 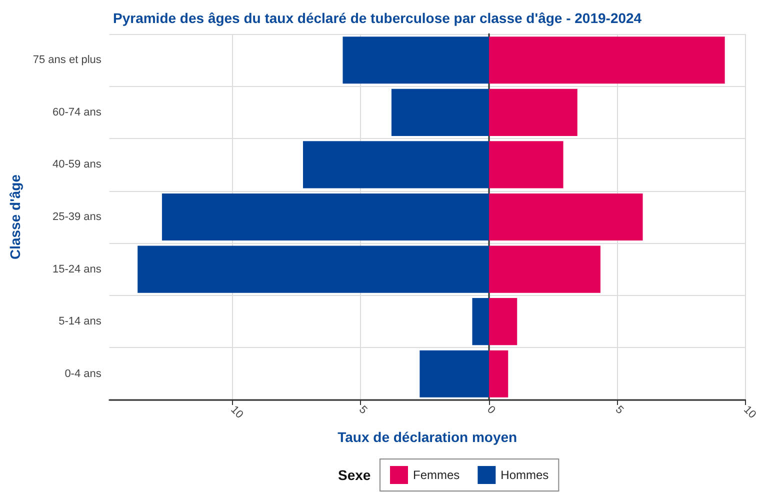 I want to click on y-axis-title: Classe d'âge, so click(x=15, y=217).